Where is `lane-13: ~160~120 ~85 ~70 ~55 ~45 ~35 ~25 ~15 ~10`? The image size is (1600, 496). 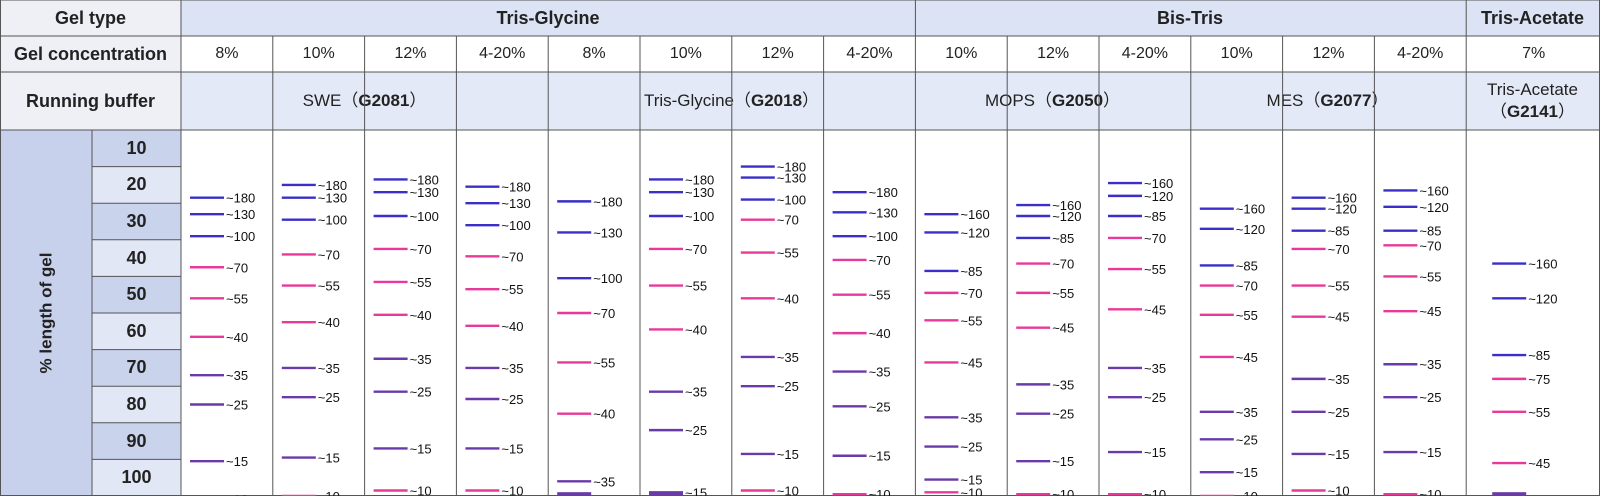 lane-13: ~160~120 ~85 ~70 ~55 ~45 ~35 ~25 ~15 ~10 is located at coordinates (1324, 343).